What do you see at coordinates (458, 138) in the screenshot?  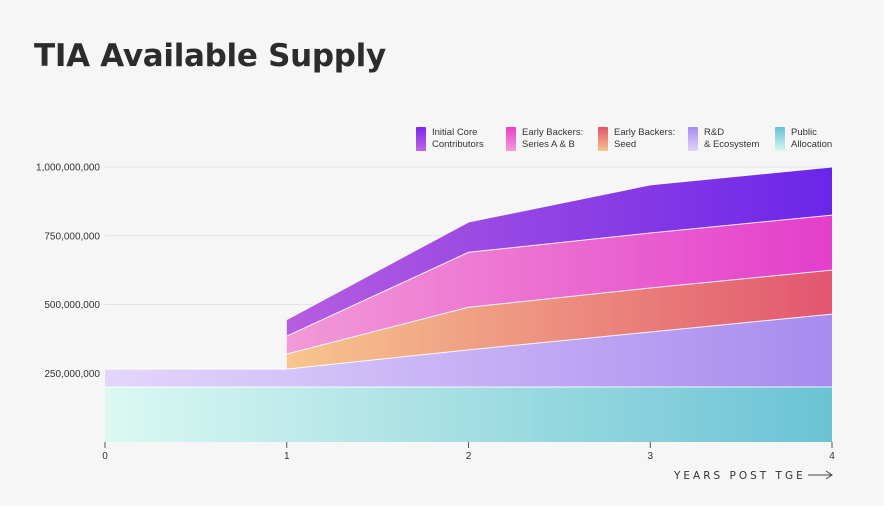 I see `legend-label: Initial Core Contributors` at bounding box center [458, 138].